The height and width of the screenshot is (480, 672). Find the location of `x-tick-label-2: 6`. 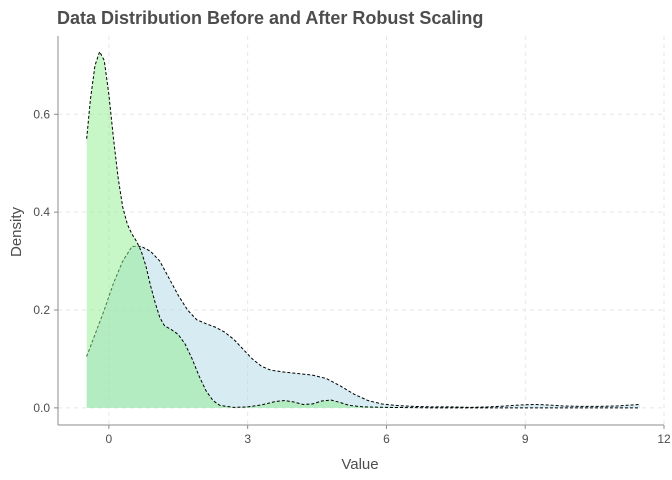

x-tick-label-2: 6 is located at coordinates (386, 439).